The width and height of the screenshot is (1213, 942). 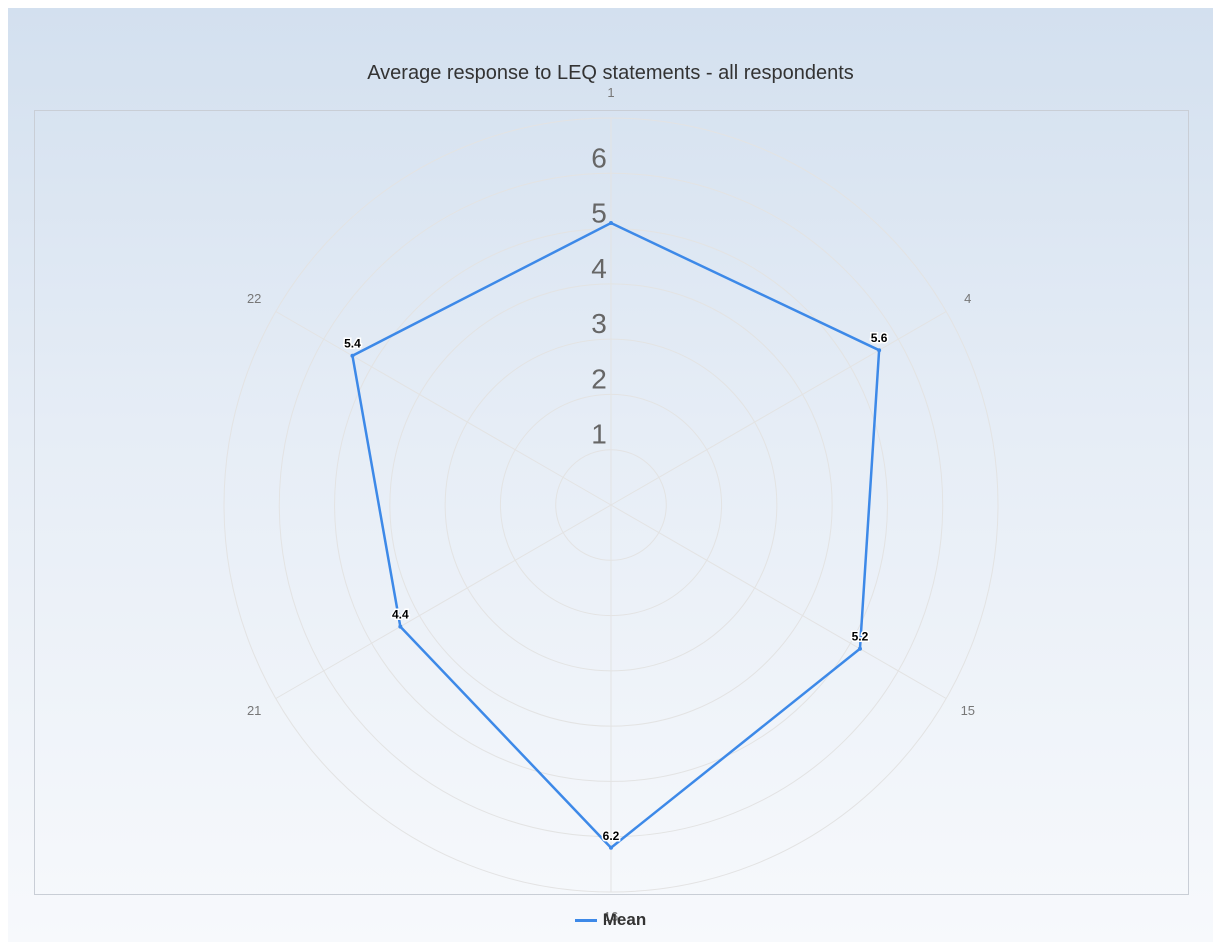 I want to click on data-label-22: 5.4, so click(x=352, y=344).